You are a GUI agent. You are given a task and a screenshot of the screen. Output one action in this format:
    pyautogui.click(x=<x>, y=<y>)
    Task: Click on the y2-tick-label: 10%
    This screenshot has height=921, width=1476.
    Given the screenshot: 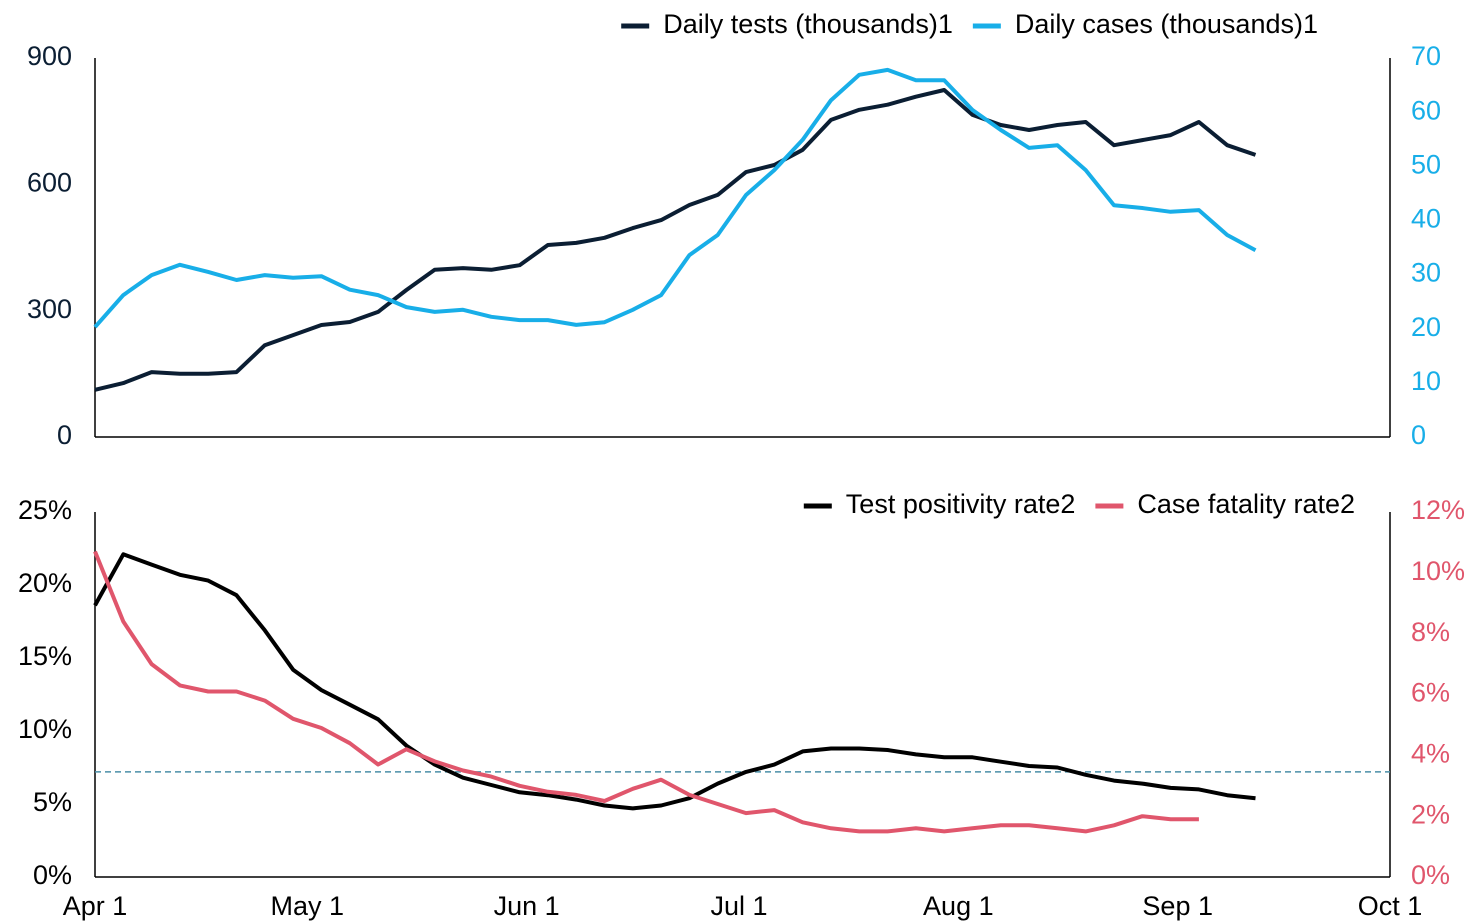 What is the action you would take?
    pyautogui.click(x=1438, y=571)
    